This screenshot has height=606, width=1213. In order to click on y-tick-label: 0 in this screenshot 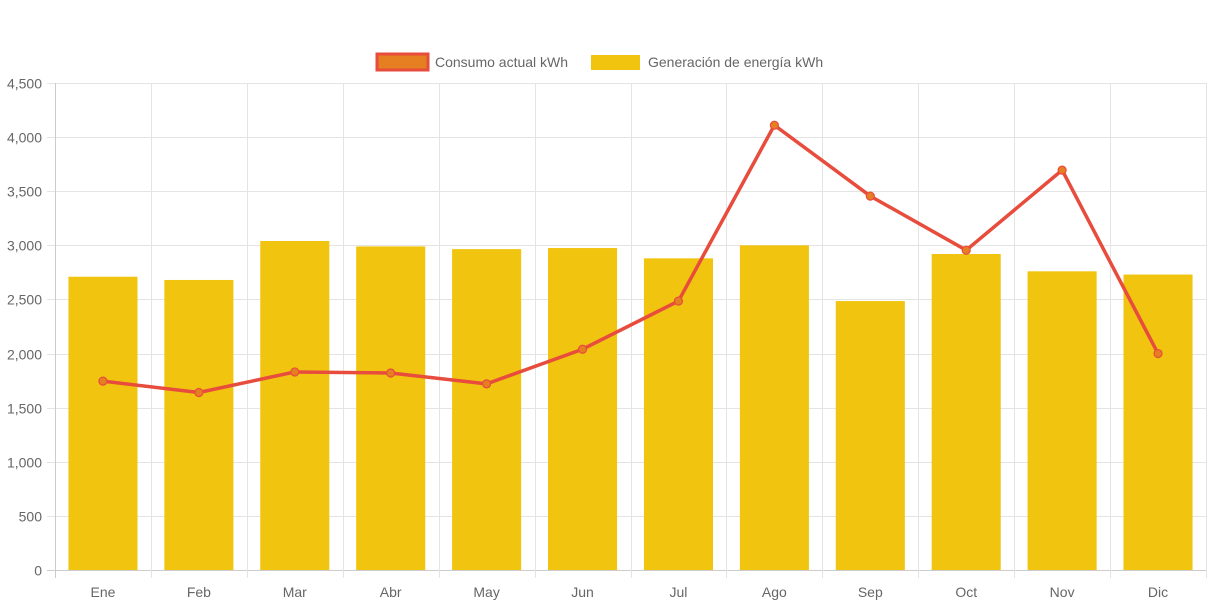, I will do `click(38, 571)`.